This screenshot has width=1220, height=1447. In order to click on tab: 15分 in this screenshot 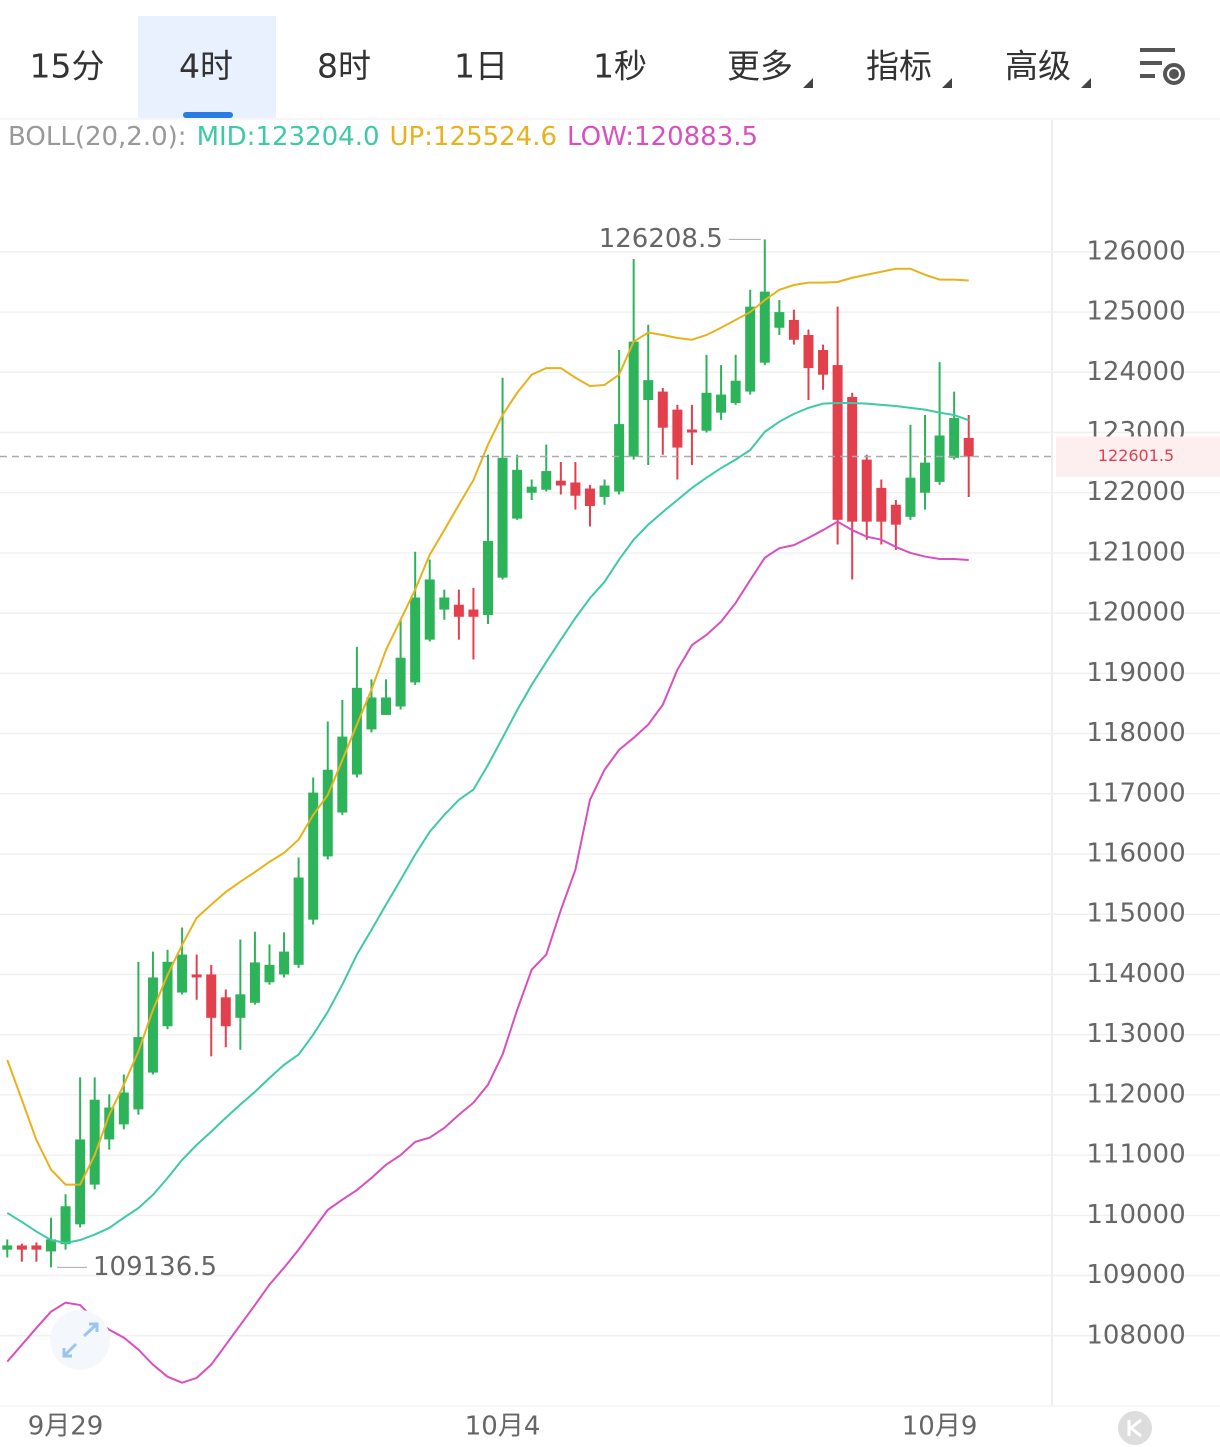, I will do `click(67, 66)`.